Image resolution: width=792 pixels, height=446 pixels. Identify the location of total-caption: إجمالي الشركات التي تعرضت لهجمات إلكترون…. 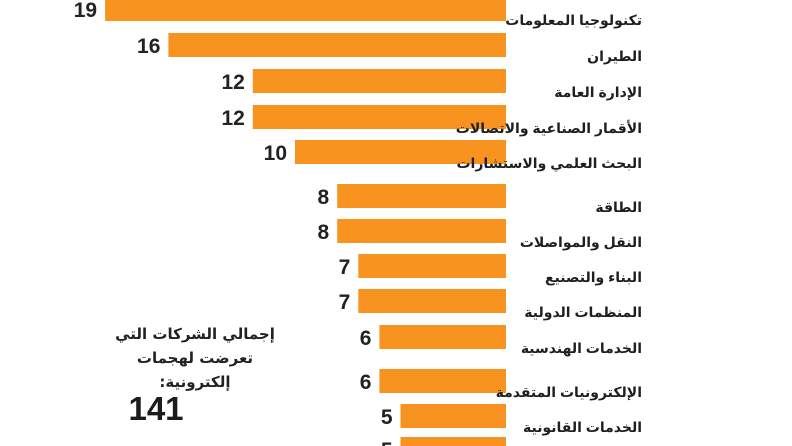
(195, 358).